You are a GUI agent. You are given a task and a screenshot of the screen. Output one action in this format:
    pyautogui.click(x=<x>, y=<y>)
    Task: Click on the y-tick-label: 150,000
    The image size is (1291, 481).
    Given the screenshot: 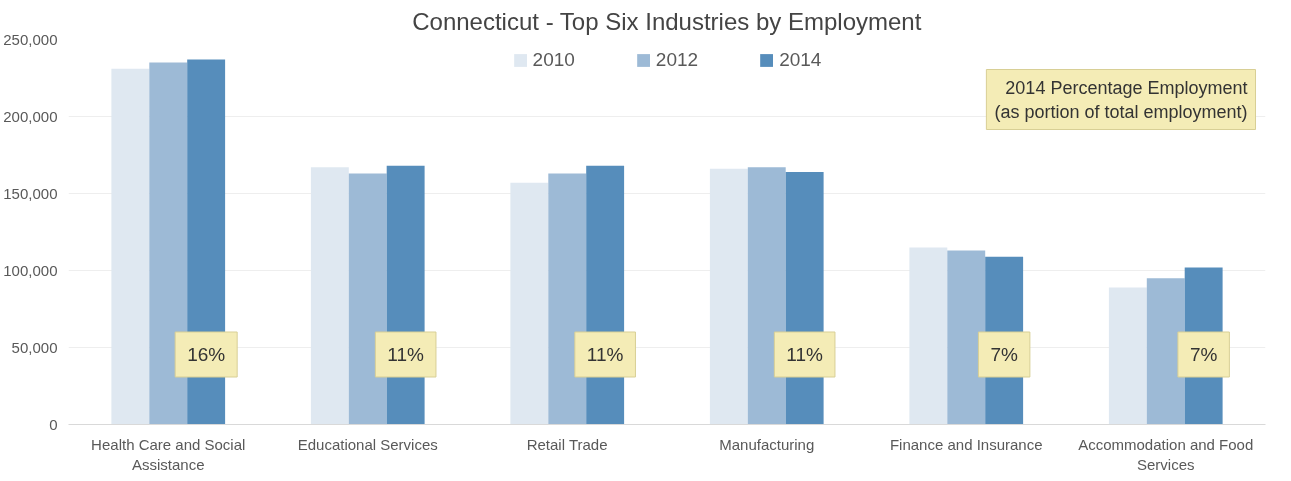 What is the action you would take?
    pyautogui.click(x=30, y=193)
    